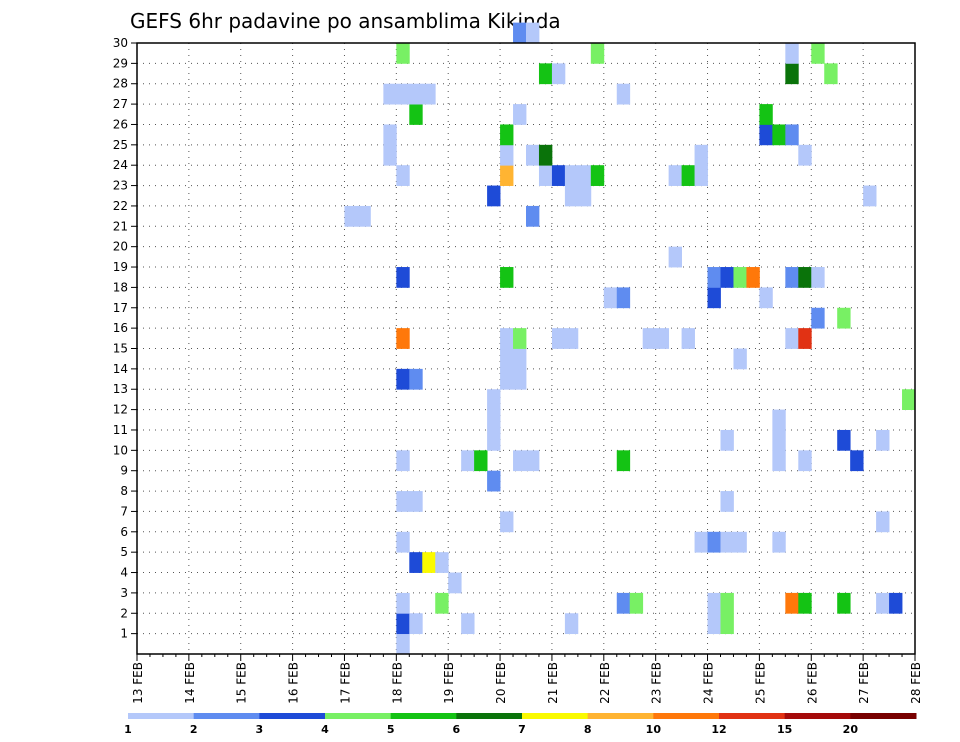 This screenshot has width=960, height=742. What do you see at coordinates (916, 683) in the screenshot?
I see `x-tick-label: 28 FEB` at bounding box center [916, 683].